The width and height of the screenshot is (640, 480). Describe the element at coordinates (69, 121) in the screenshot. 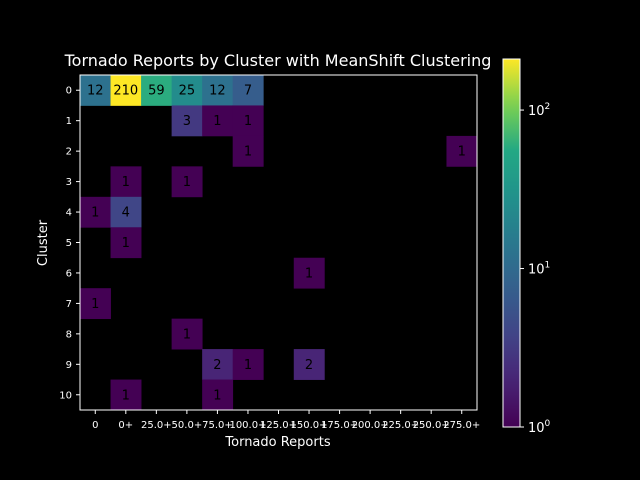

I see `y-tick-label: 1` at that location.